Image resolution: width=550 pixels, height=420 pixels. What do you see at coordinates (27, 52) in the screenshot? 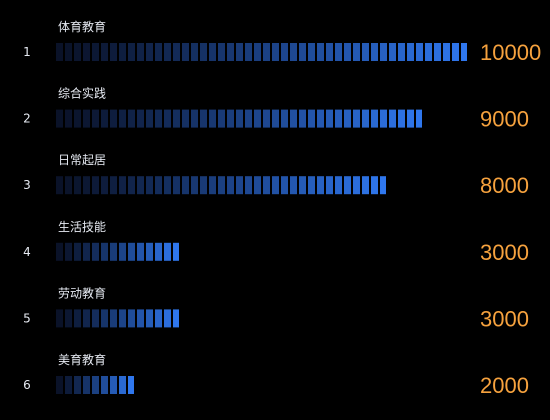
I see `rank-label: 1` at bounding box center [27, 52].